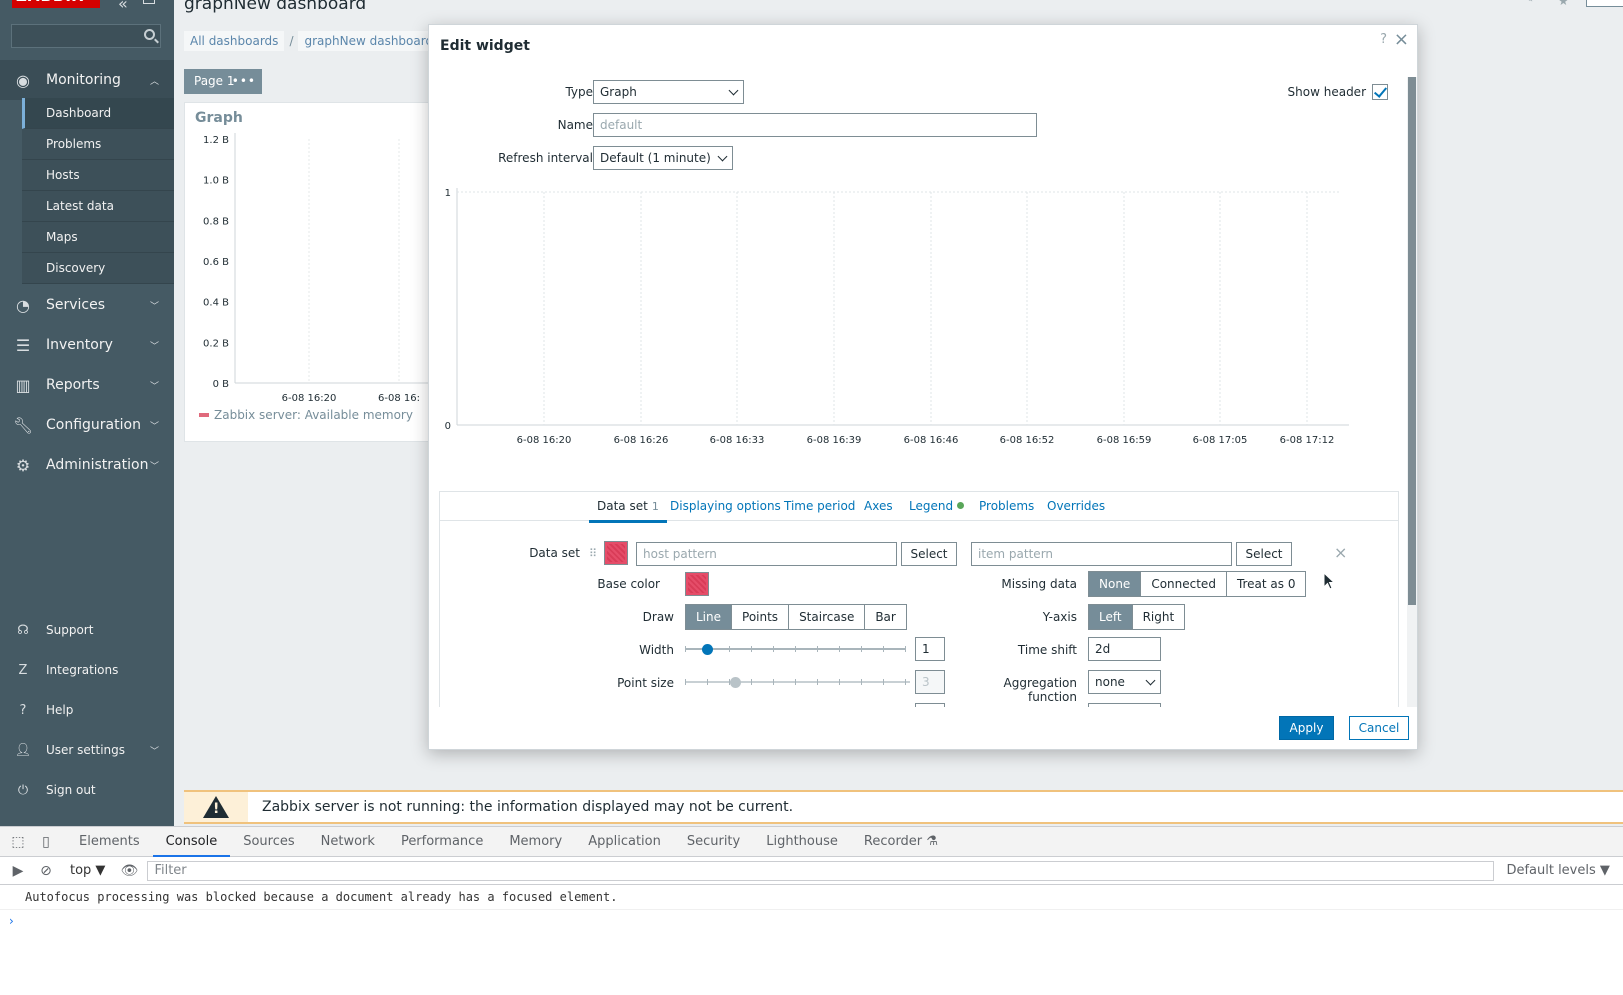 The width and height of the screenshot is (1623, 995). I want to click on devtools-tab-application: Application, so click(624, 841).